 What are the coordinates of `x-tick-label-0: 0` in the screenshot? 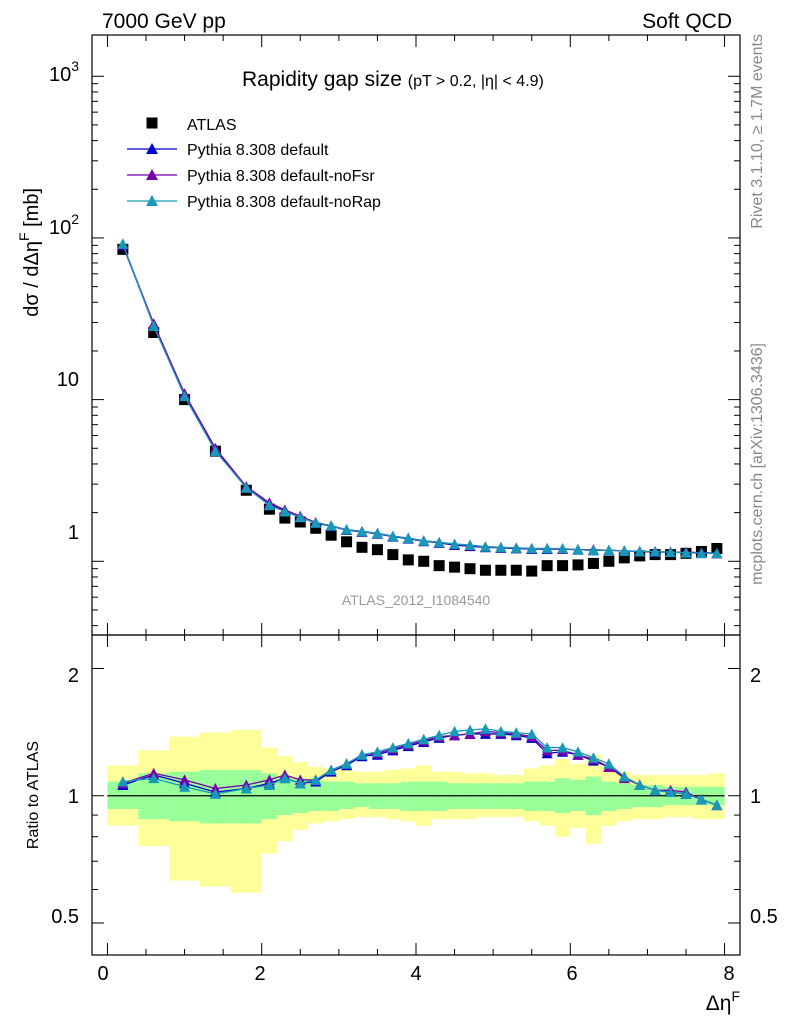 It's located at (102, 974).